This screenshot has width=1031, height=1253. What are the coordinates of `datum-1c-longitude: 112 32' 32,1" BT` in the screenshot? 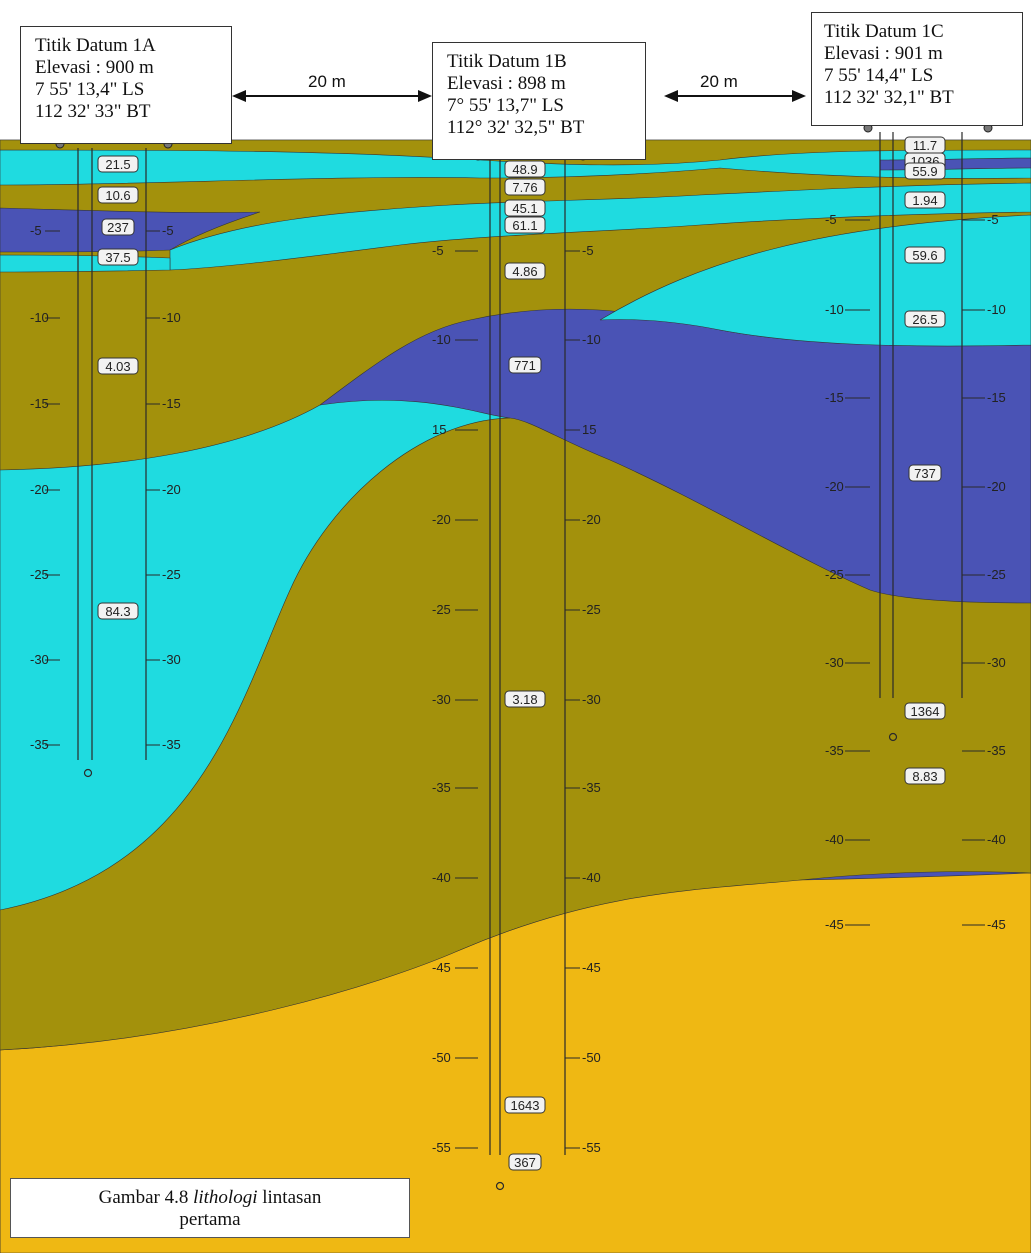 It's located at (889, 97).